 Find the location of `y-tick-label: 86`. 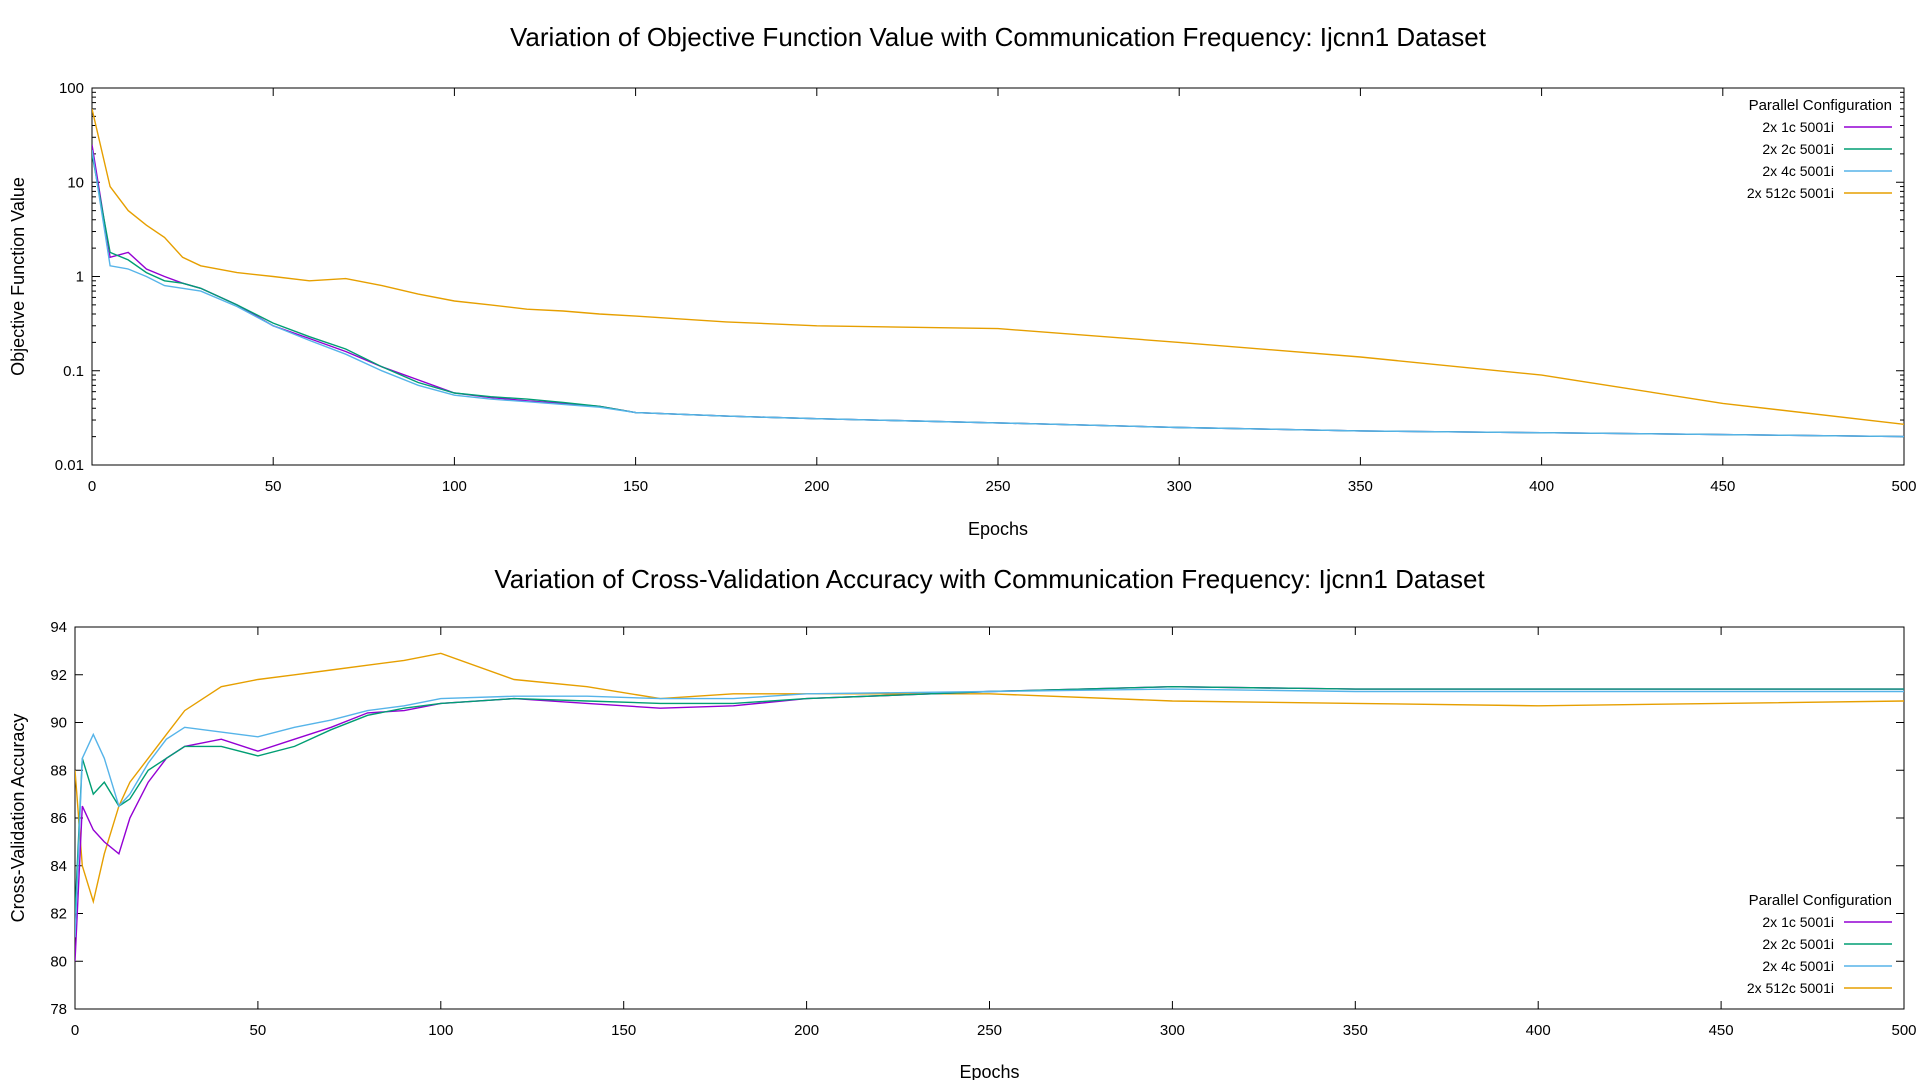

y-tick-label: 86 is located at coordinates (58, 818).